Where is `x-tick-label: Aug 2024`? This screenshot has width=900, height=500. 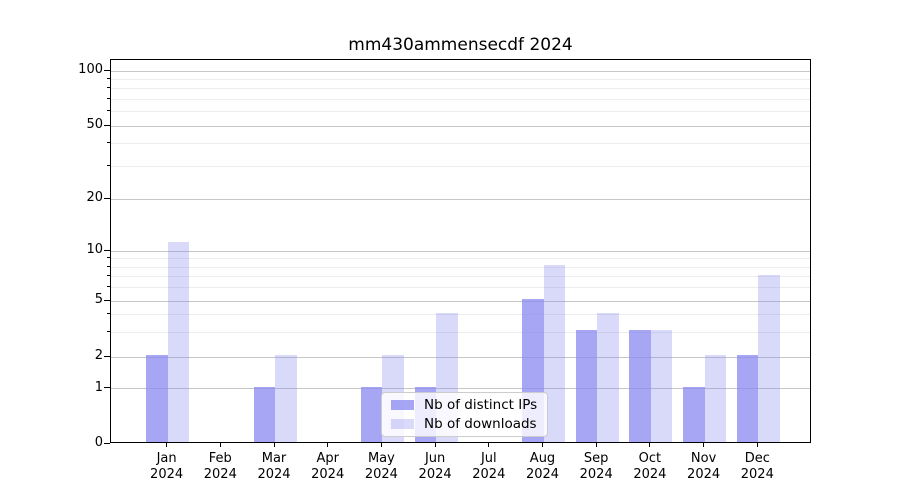
x-tick-label: Aug 2024 is located at coordinates (542, 466).